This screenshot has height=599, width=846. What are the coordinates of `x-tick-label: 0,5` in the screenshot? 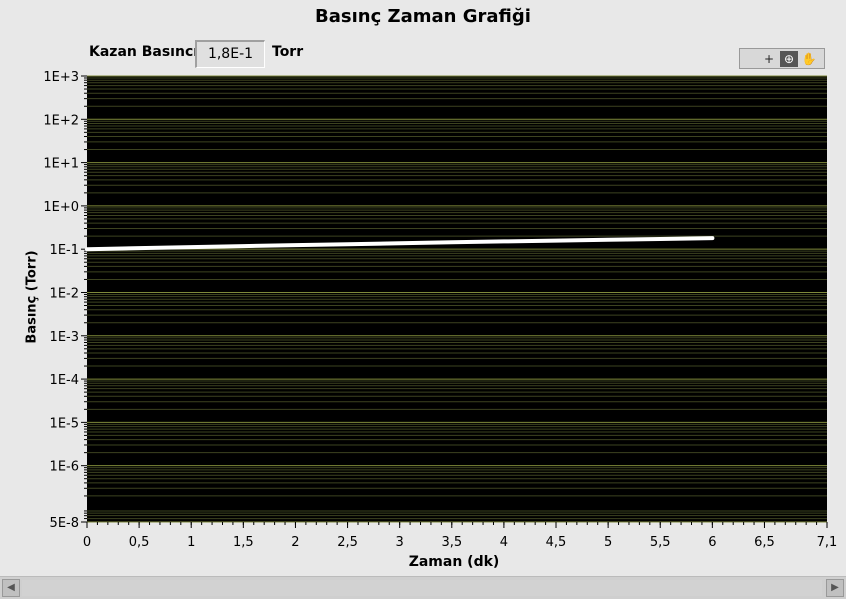 It's located at (139, 542).